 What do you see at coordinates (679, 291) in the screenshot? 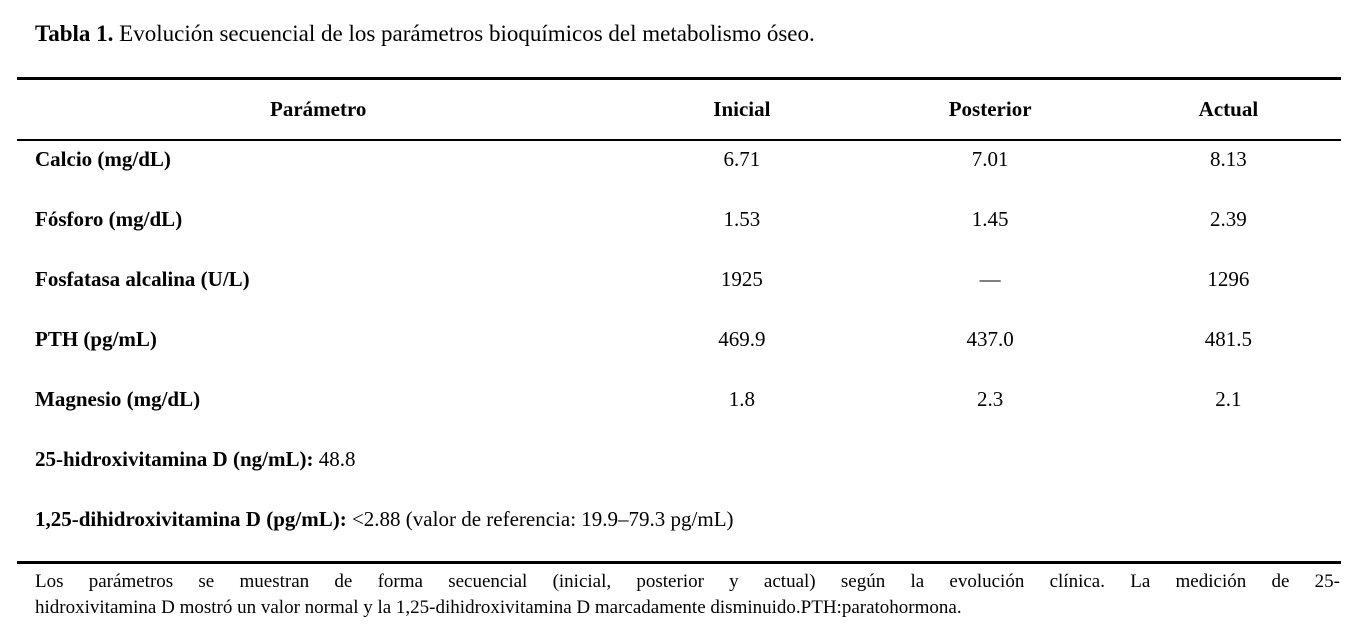
I see `table-row: Fosfatasa alcalina (U/L) 1925 — 1296` at bounding box center [679, 291].